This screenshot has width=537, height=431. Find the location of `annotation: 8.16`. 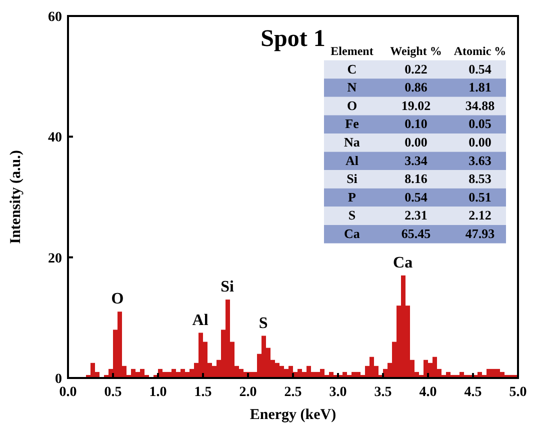

annotation: 8.16 is located at coordinates (416, 178).